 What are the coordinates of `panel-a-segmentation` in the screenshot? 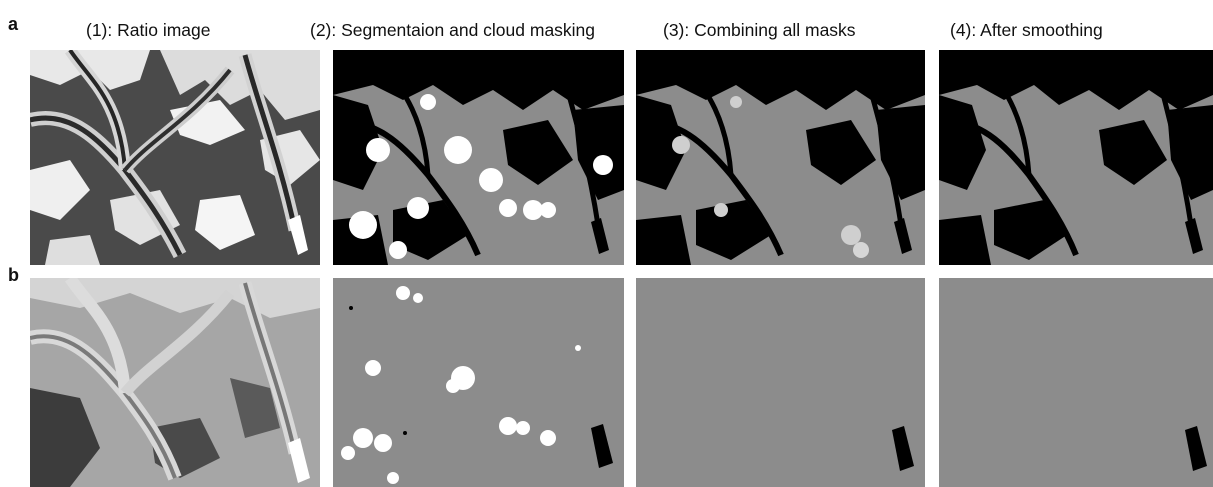 It's located at (478, 157).